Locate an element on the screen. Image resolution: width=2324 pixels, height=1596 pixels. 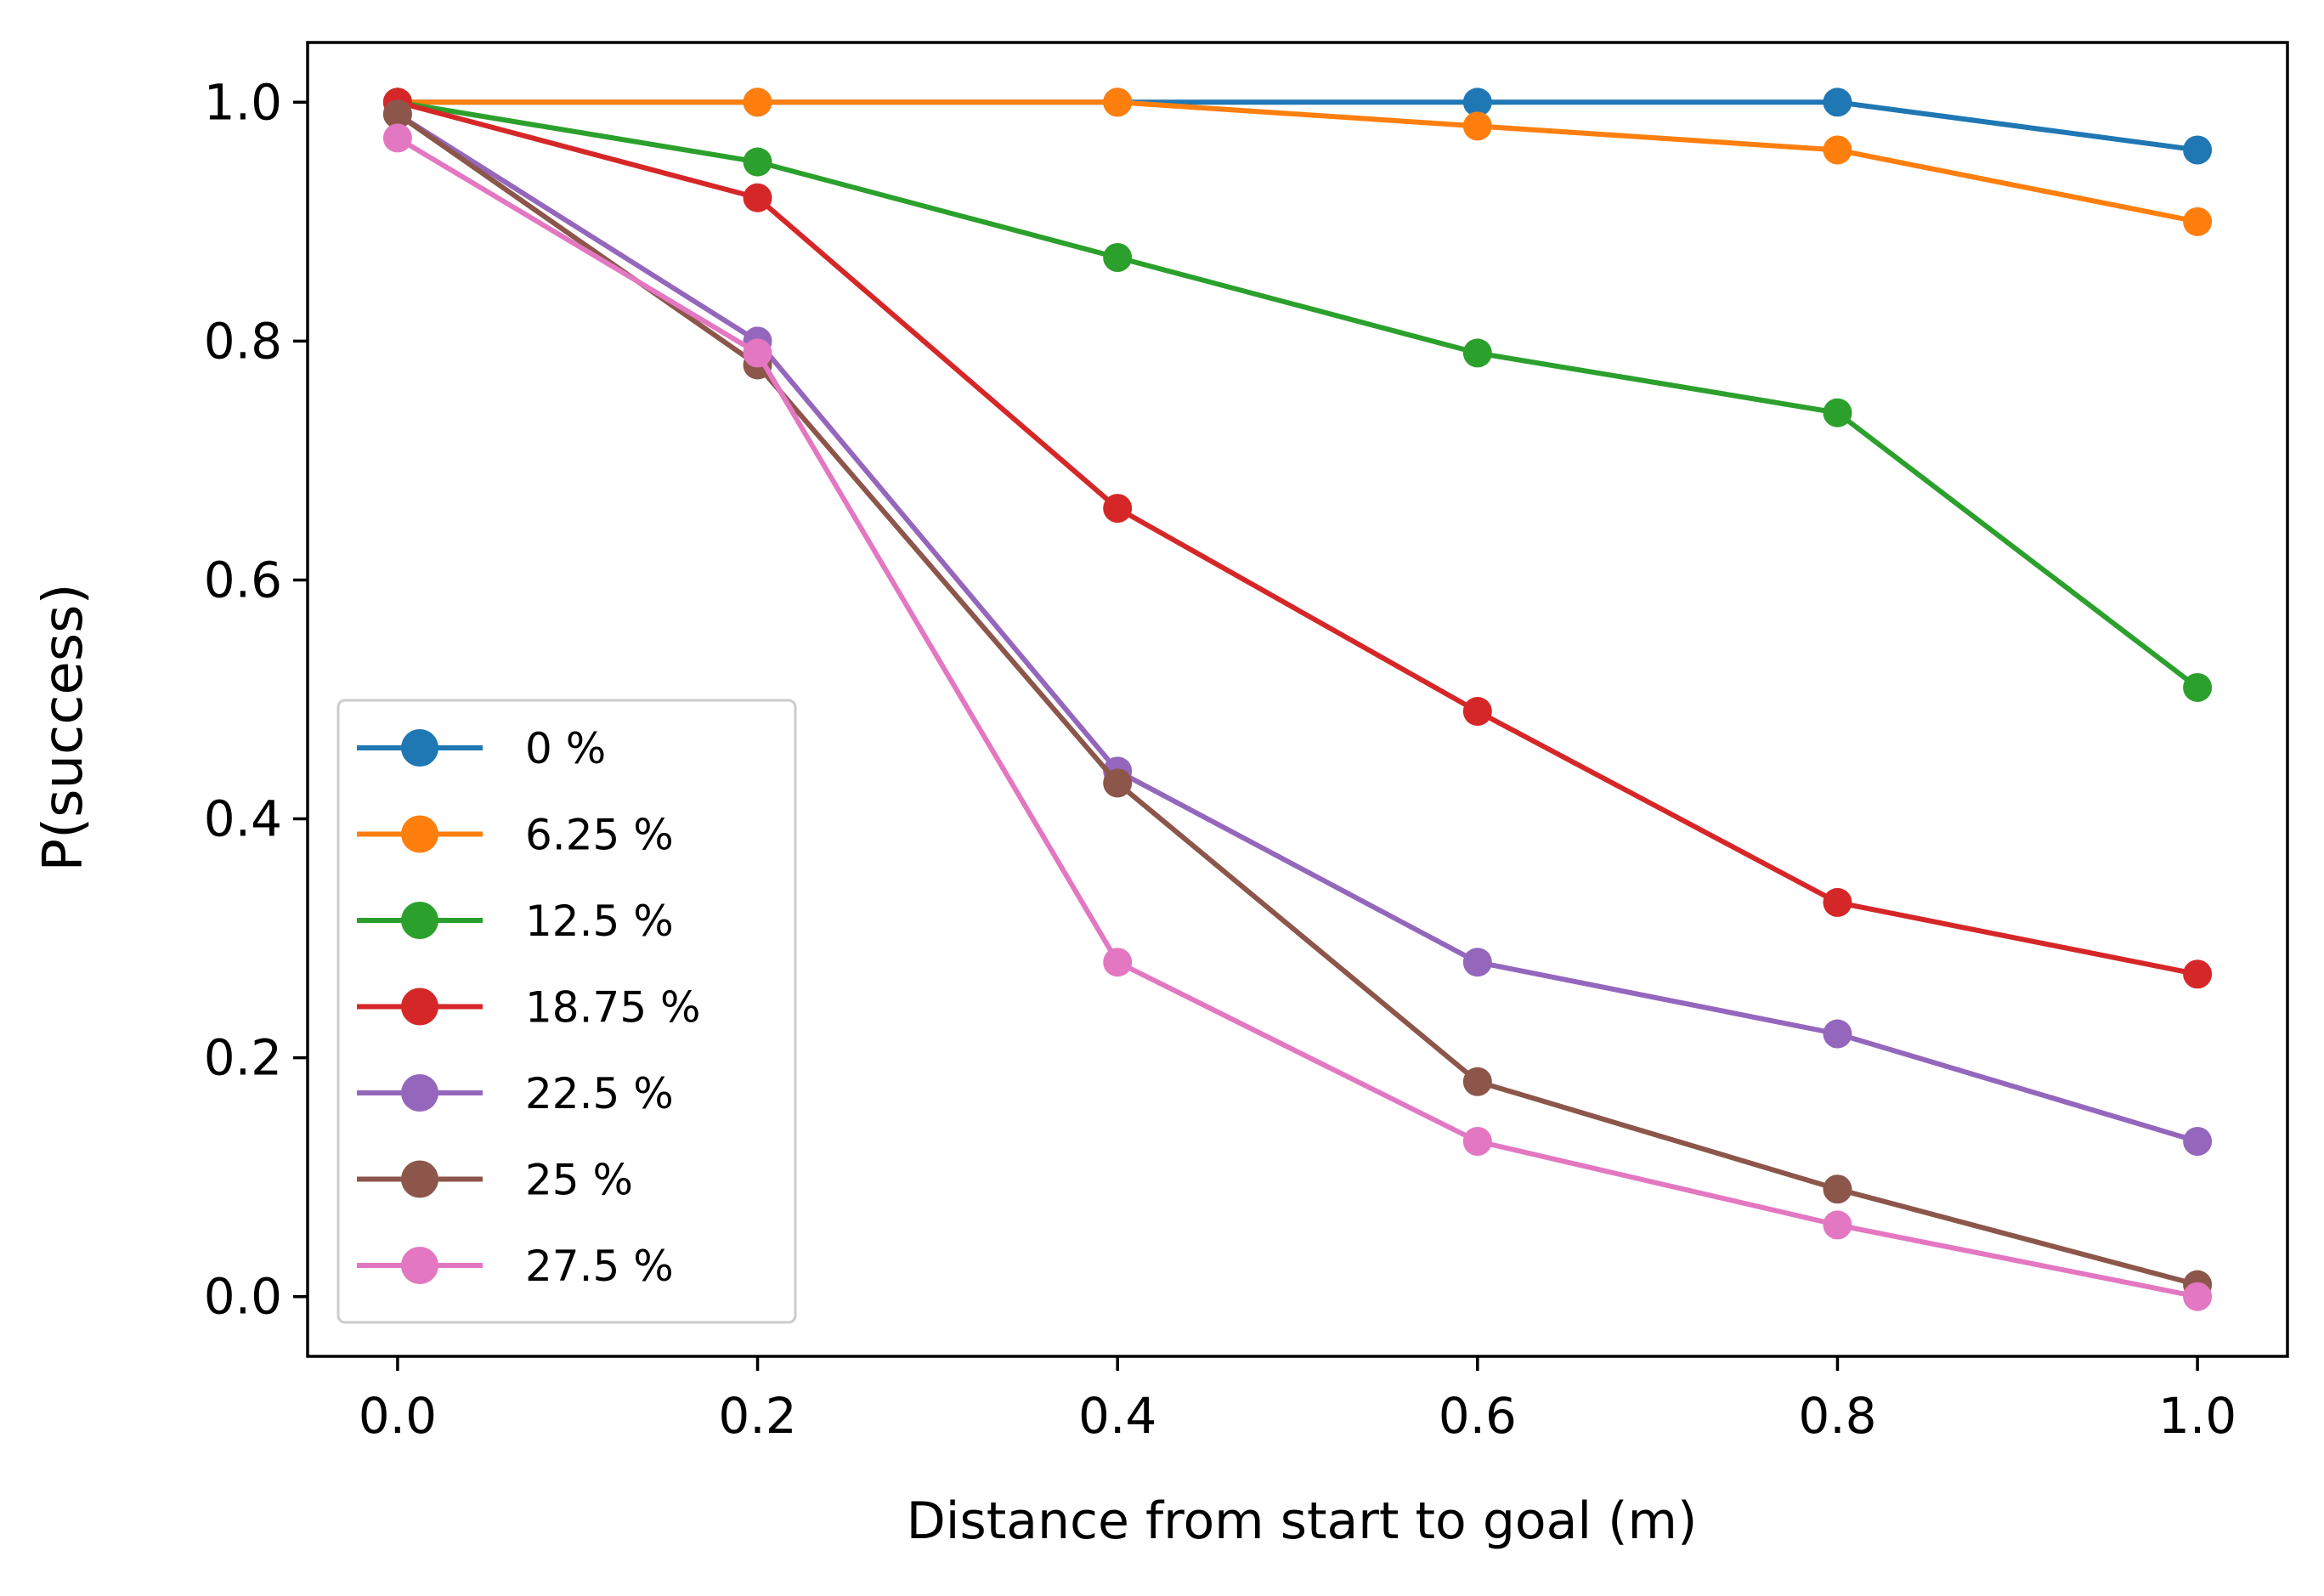
legend-entry: 22.5 % is located at coordinates (515, 1094).